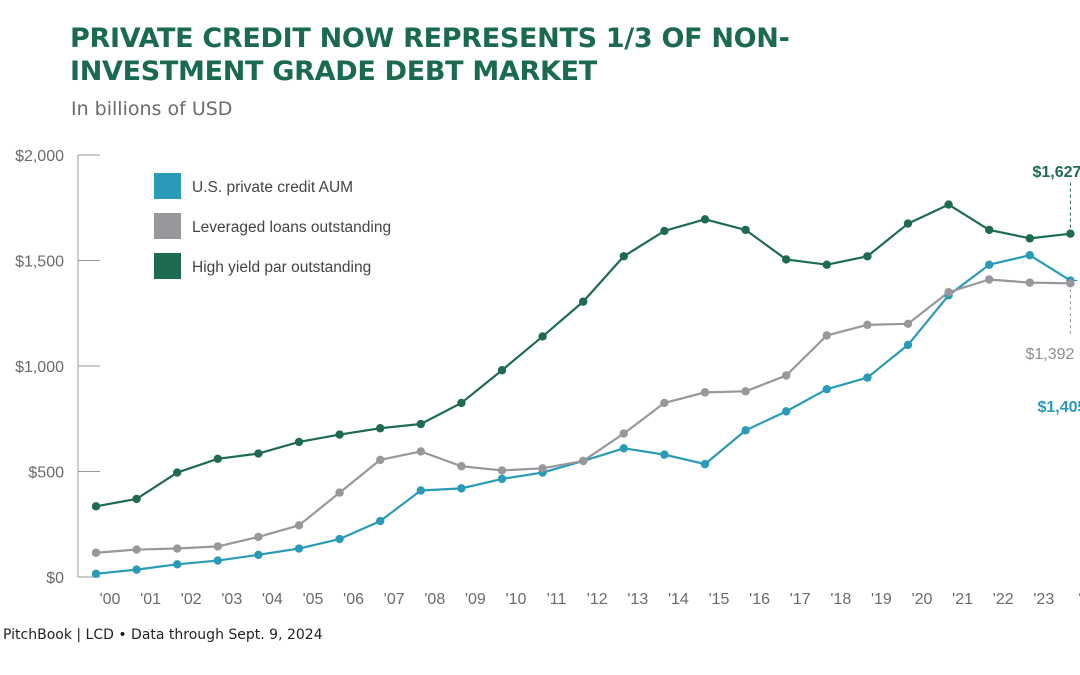 Image resolution: width=1080 pixels, height=675 pixels. Describe the element at coordinates (719, 599) in the screenshot. I see `x-tick-label: '15` at that location.